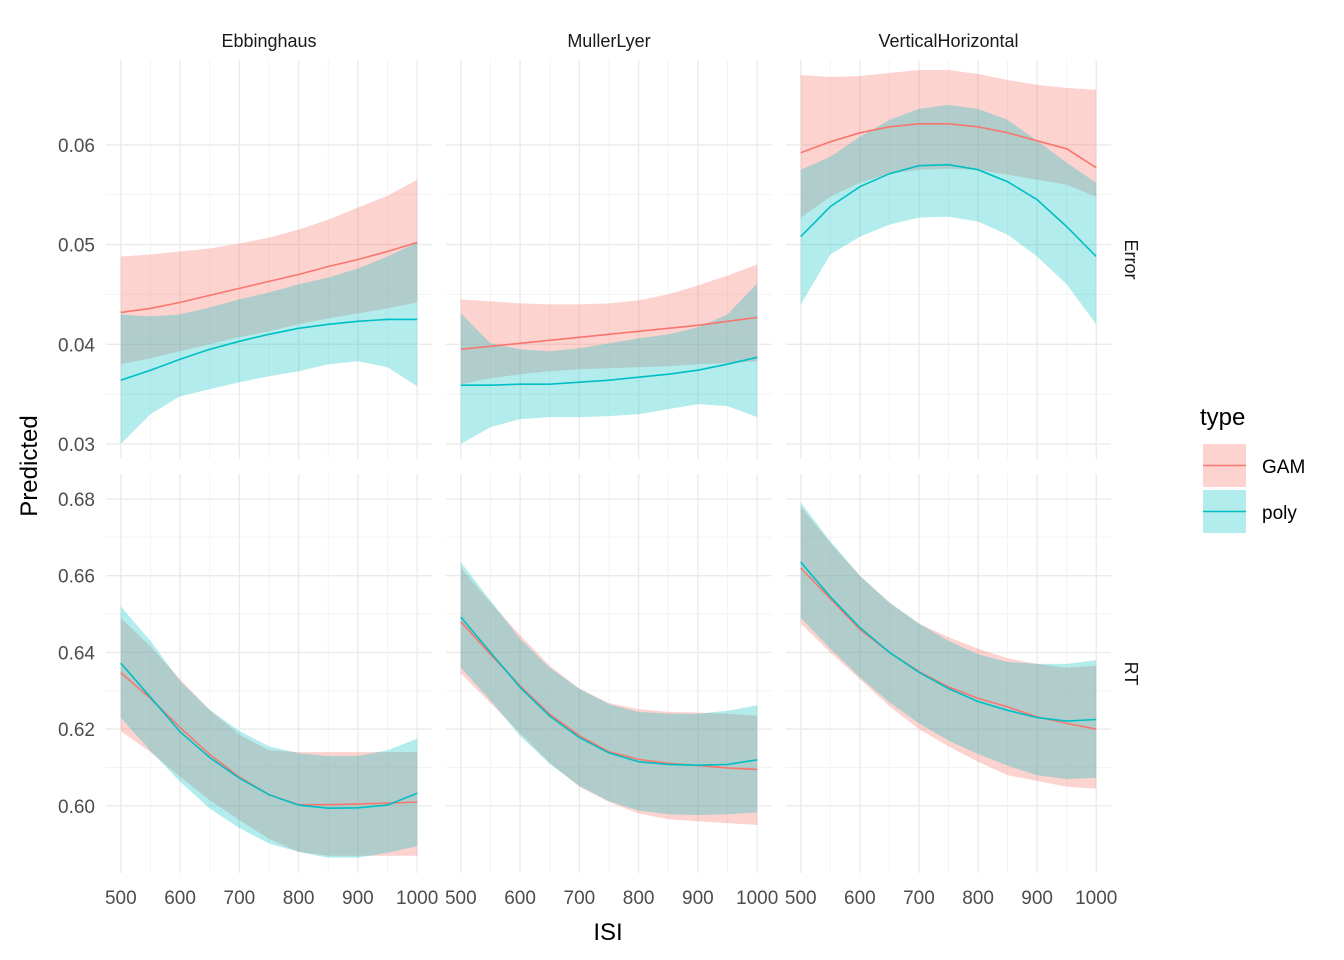 Image resolution: width=1344 pixels, height=960 pixels. I want to click on facet-strip-label: MullerLyer, so click(608, 41).